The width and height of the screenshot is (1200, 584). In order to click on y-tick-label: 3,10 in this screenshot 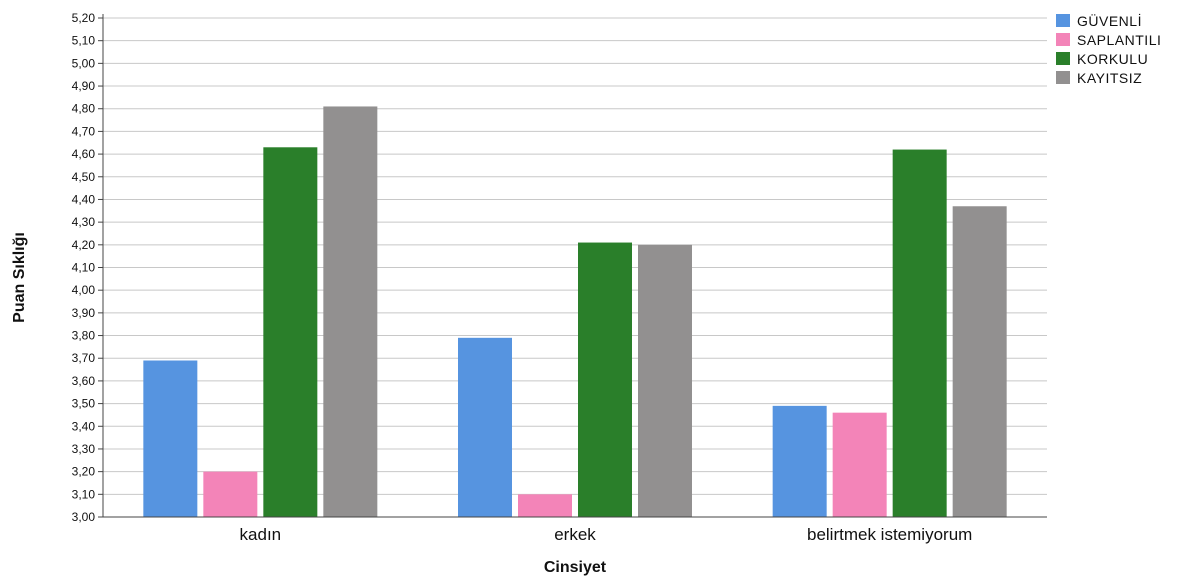, I will do `click(84, 494)`.